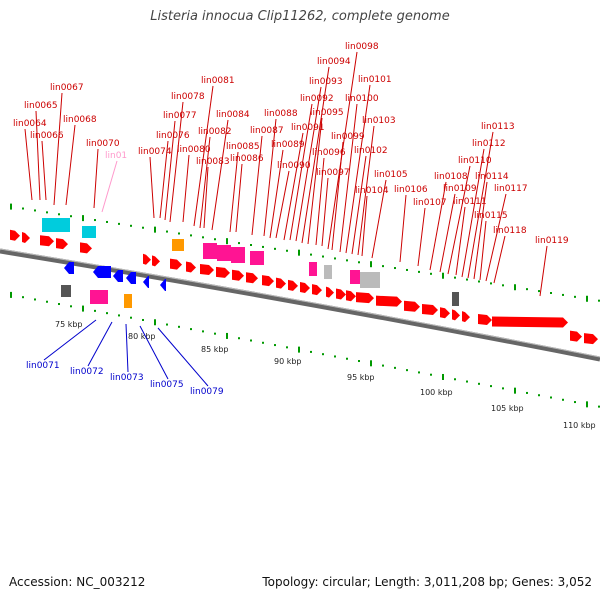 The image size is (600, 600). Describe the element at coordinates (288, 361) in the screenshot. I see `scale-label: 90 kbp` at that location.